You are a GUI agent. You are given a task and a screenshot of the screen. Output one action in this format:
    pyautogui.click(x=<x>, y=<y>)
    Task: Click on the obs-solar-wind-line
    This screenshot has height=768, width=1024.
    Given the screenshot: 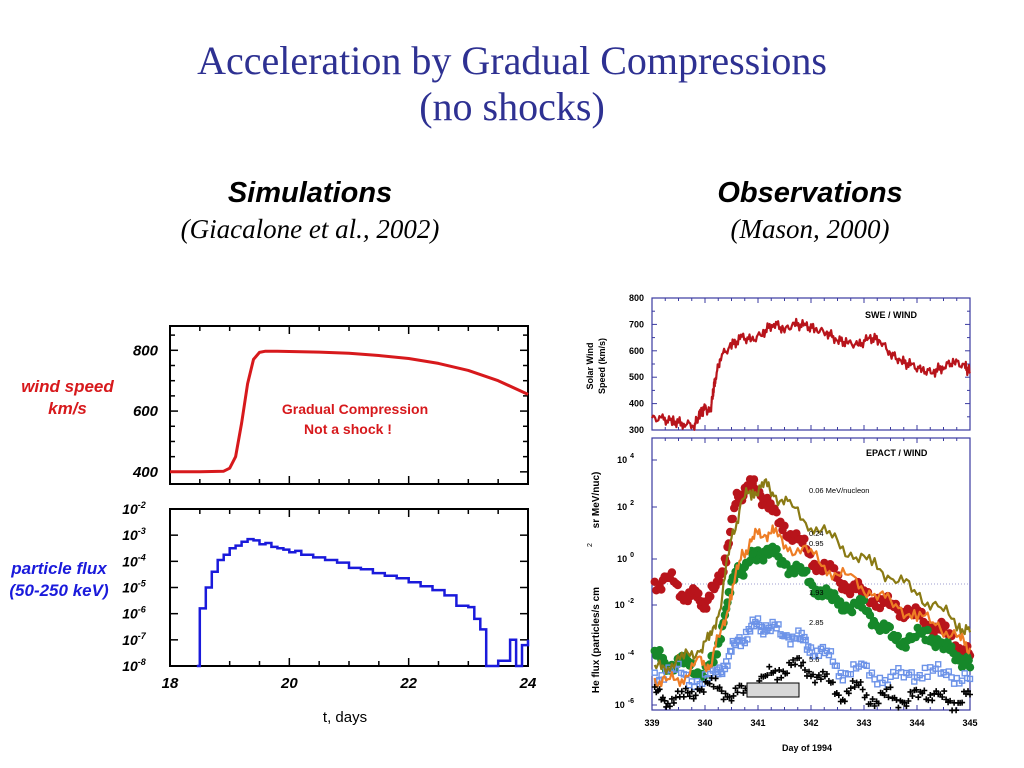 What is the action you would take?
    pyautogui.click(x=811, y=374)
    